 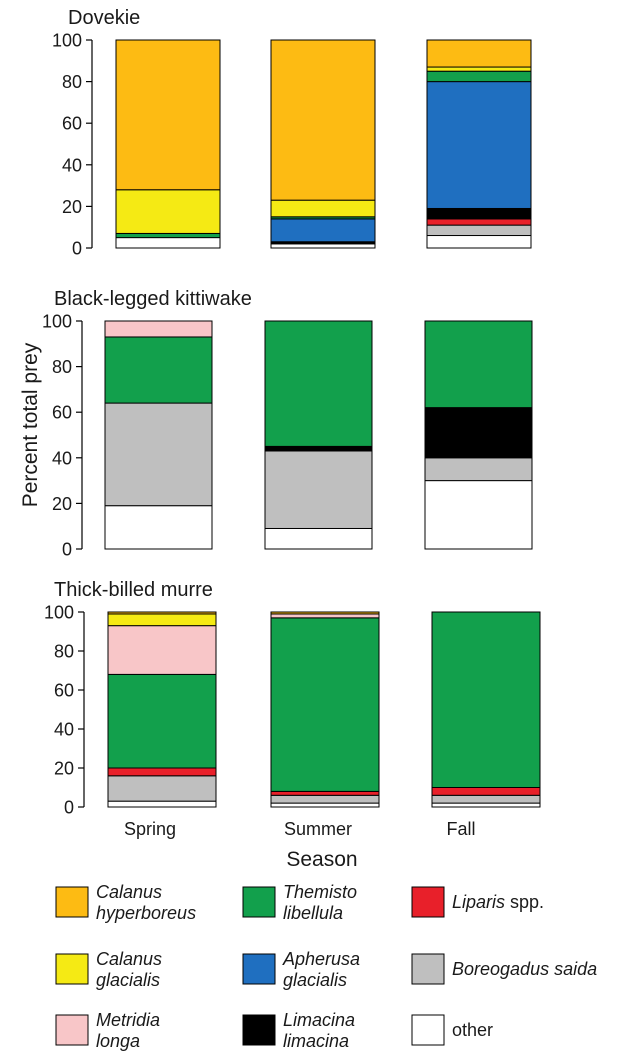 What do you see at coordinates (320, 892) in the screenshot?
I see `legend-label: Themisto` at bounding box center [320, 892].